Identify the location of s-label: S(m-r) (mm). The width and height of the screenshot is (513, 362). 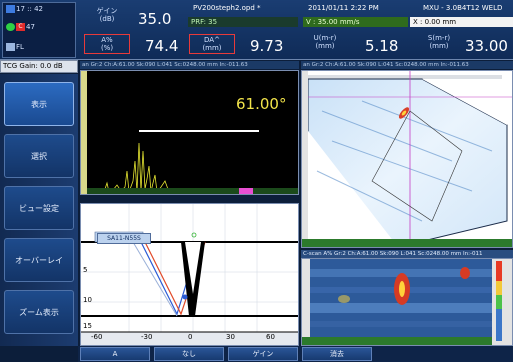
(439, 42).